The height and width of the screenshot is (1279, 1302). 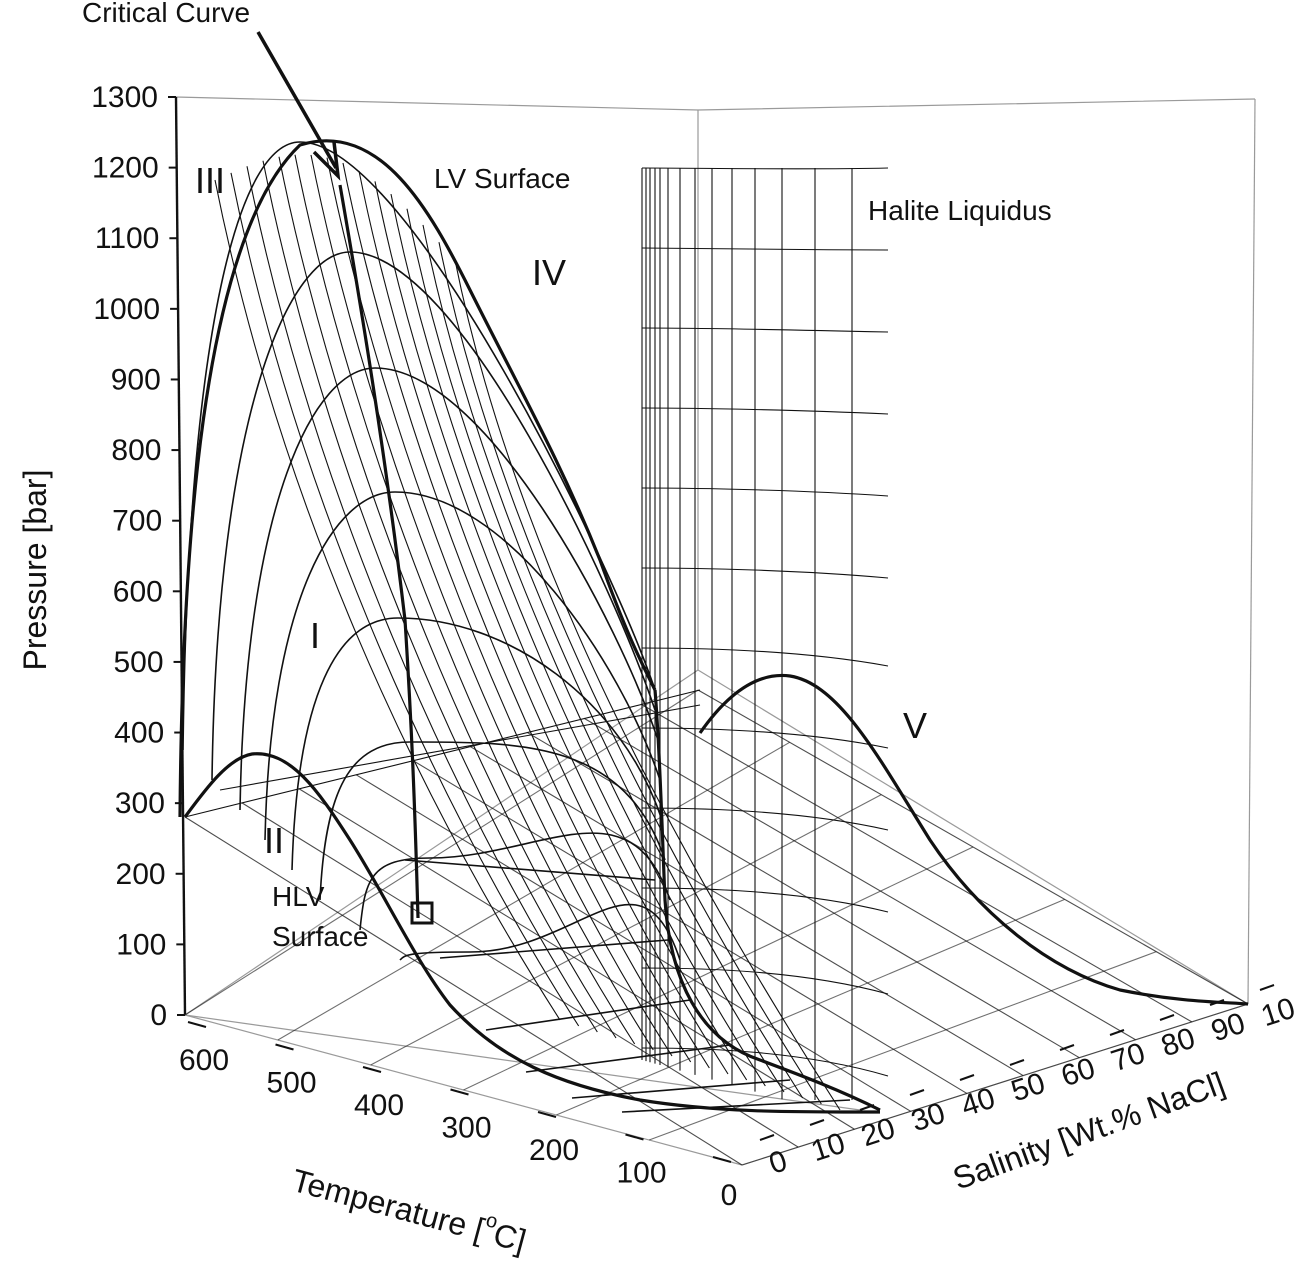 I want to click on halite-liquidus-label: Halite Liquidus, so click(x=960, y=210).